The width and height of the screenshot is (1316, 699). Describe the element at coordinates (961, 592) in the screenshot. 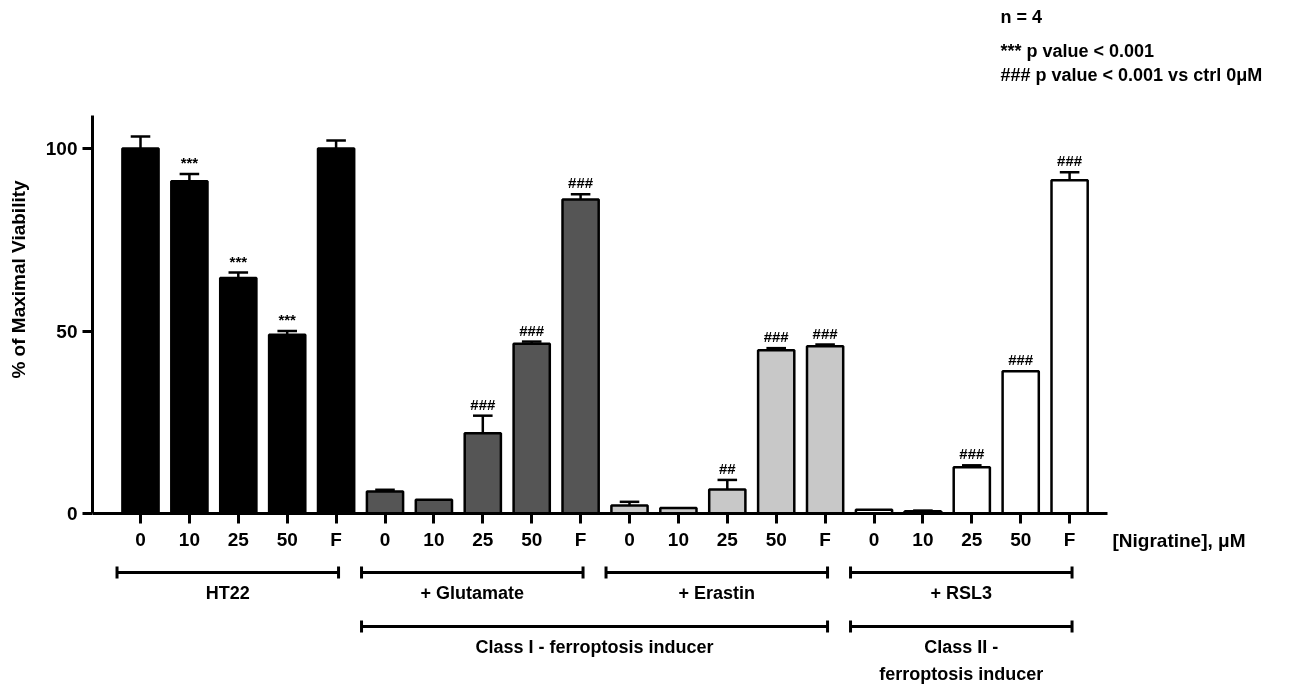

I see `text: + RSL3` at that location.